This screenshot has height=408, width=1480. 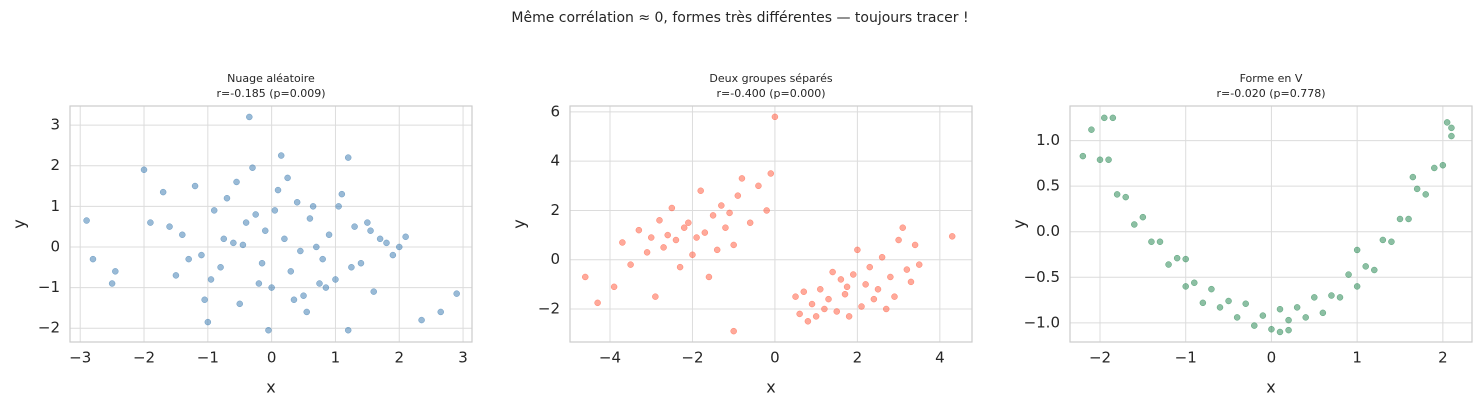 I want to click on y-tick-label: 0, so click(x=55, y=246).